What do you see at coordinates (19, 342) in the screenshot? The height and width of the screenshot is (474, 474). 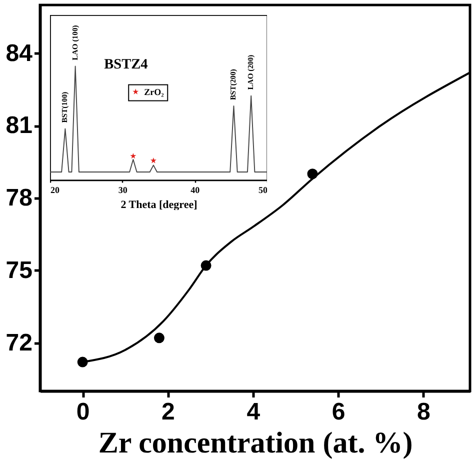 I see `y-tick-label: 72` at bounding box center [19, 342].